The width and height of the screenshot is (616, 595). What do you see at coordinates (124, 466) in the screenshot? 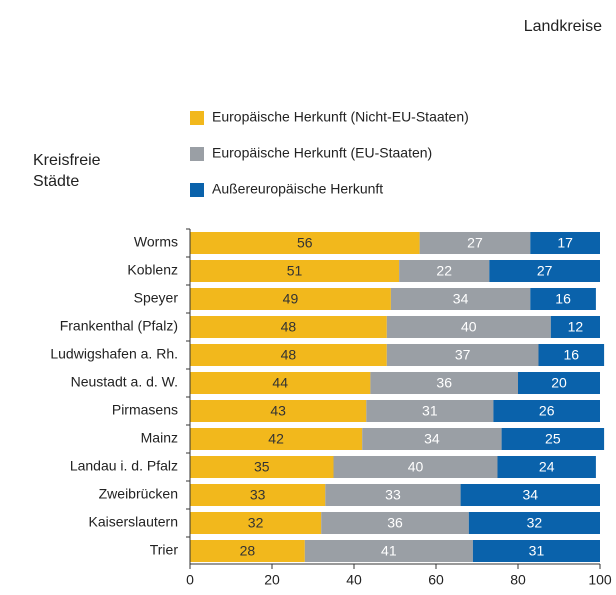
I see `y-tick-label: Landau i. d. Pfalz` at bounding box center [124, 466].